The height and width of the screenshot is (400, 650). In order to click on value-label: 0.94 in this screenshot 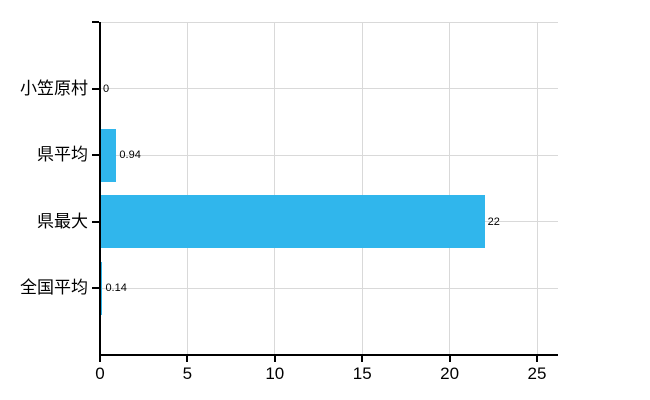, I will do `click(130, 155)`.